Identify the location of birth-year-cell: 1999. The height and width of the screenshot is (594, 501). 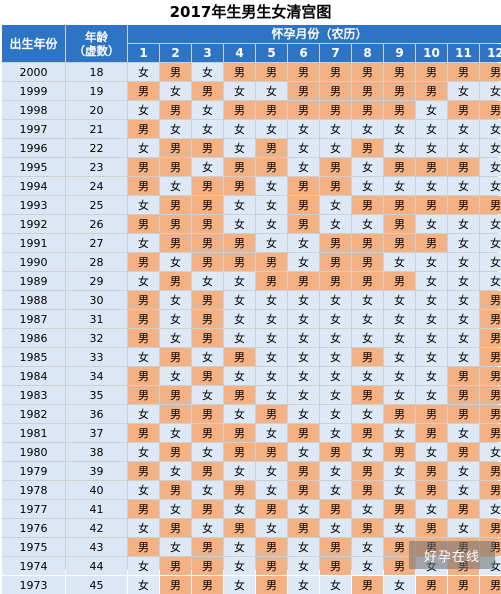
(33, 91).